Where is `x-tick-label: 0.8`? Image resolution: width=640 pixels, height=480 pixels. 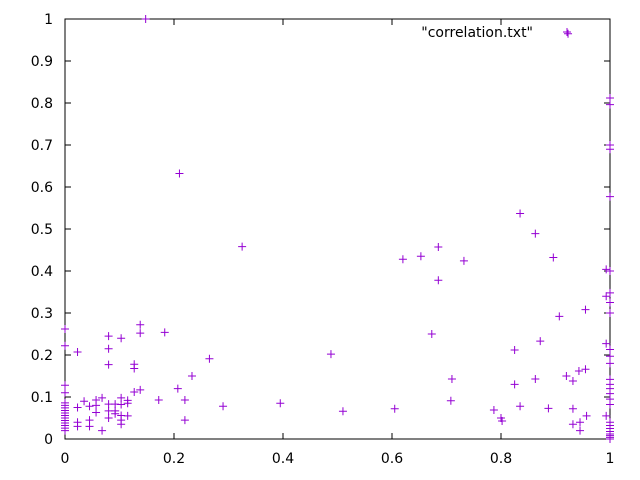
x-tick-label: 0.8 is located at coordinates (501, 459).